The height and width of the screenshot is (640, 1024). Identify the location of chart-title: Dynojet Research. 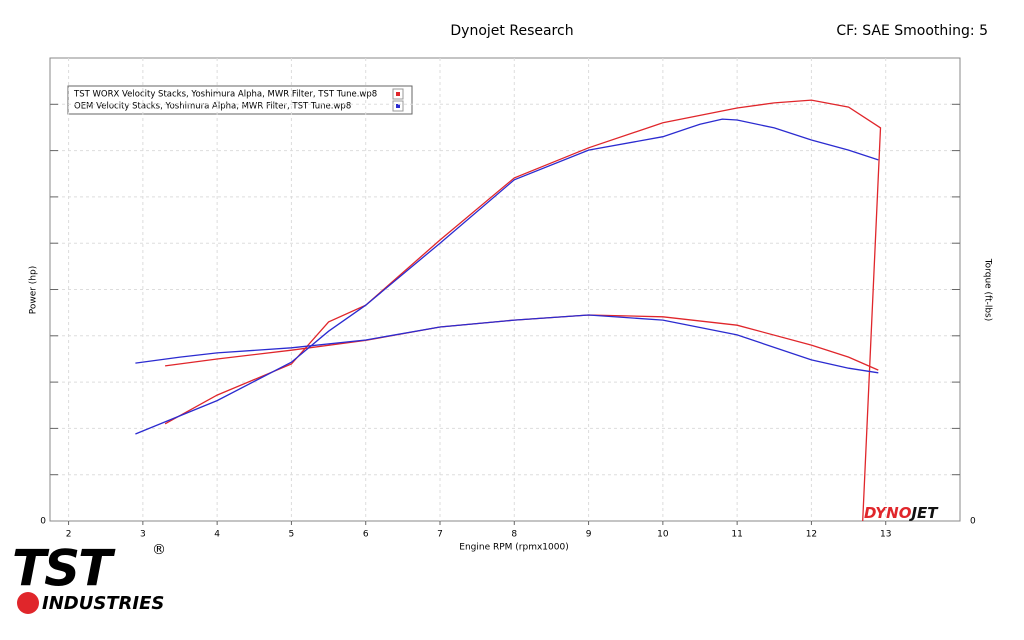
(511, 31).